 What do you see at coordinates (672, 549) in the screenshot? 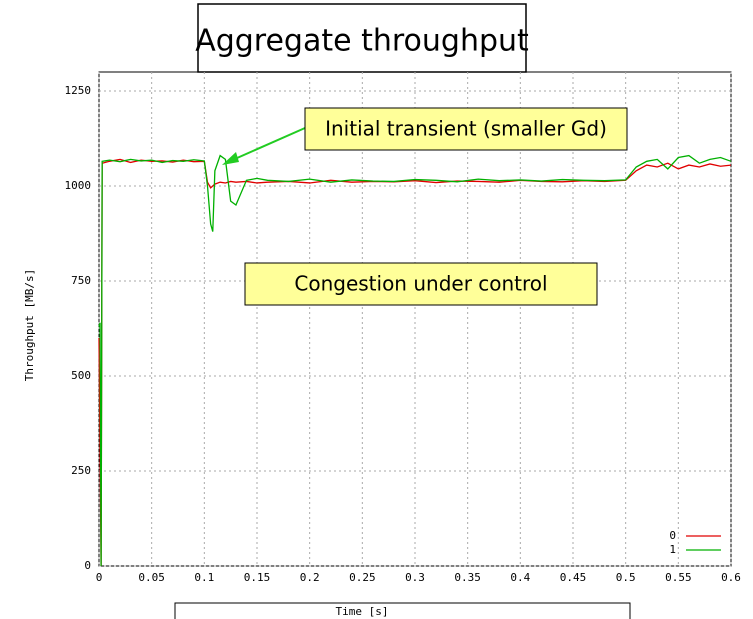
I see `legend-label: 1` at bounding box center [672, 549].